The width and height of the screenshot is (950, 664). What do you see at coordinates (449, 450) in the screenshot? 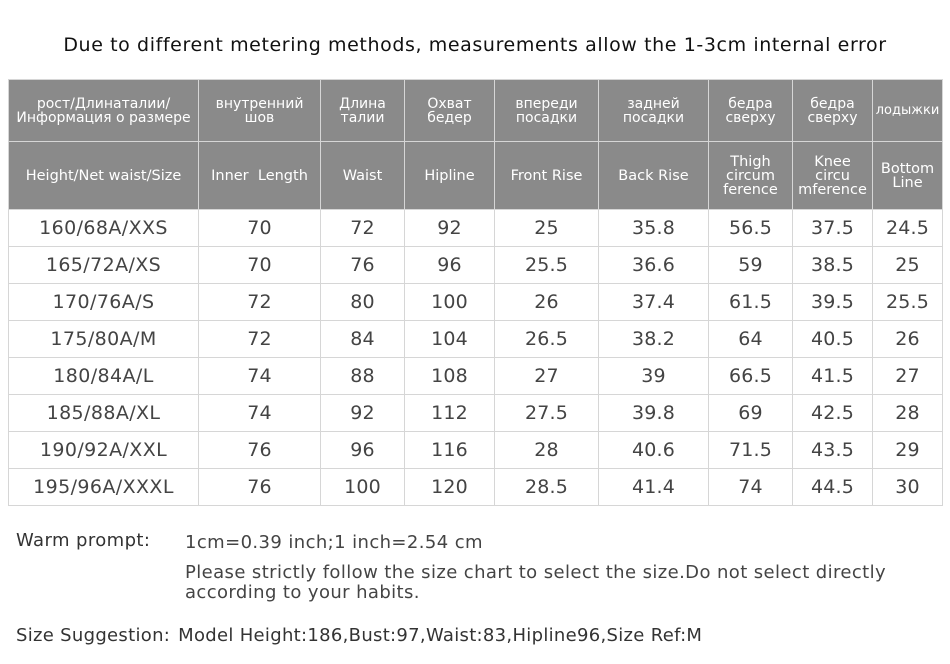
I see `table-cell: 116` at bounding box center [449, 450].